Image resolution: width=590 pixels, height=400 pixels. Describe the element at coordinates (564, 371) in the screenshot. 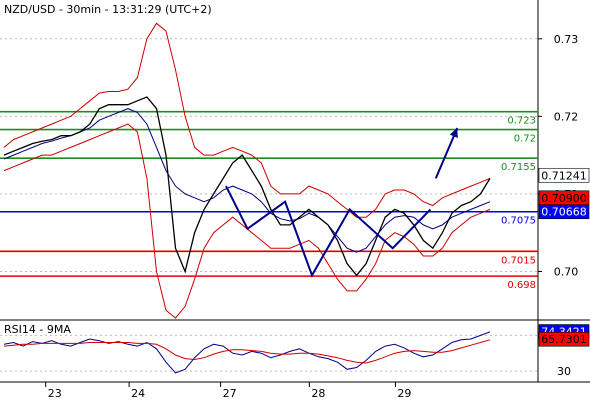

I see `rsi-label: 30` at that location.